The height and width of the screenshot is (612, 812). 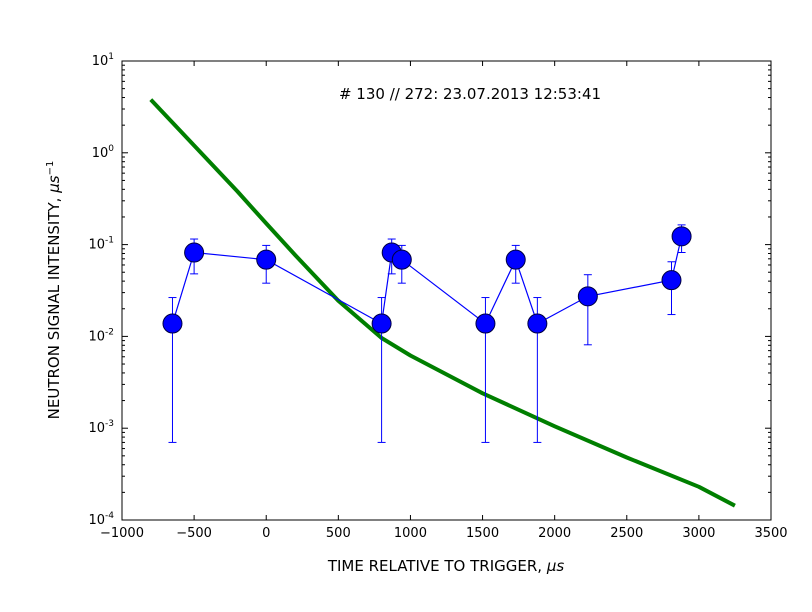 What do you see at coordinates (101, 244) in the screenshot?
I see `y-tick-label: 10⁻¹` at bounding box center [101, 244].